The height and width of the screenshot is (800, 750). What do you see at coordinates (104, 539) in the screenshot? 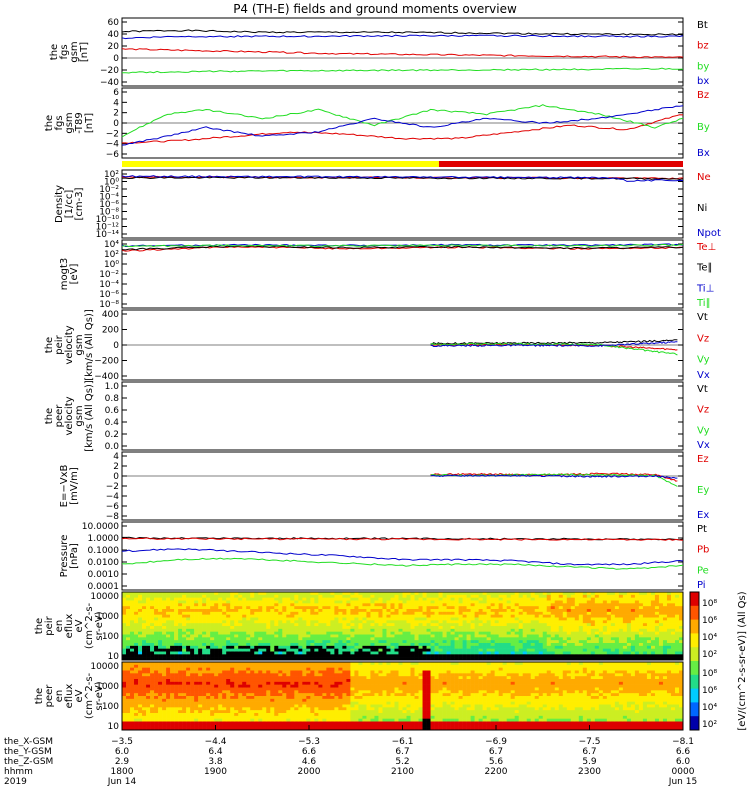
I see `y-tick-label: 1.0000` at bounding box center [104, 539].